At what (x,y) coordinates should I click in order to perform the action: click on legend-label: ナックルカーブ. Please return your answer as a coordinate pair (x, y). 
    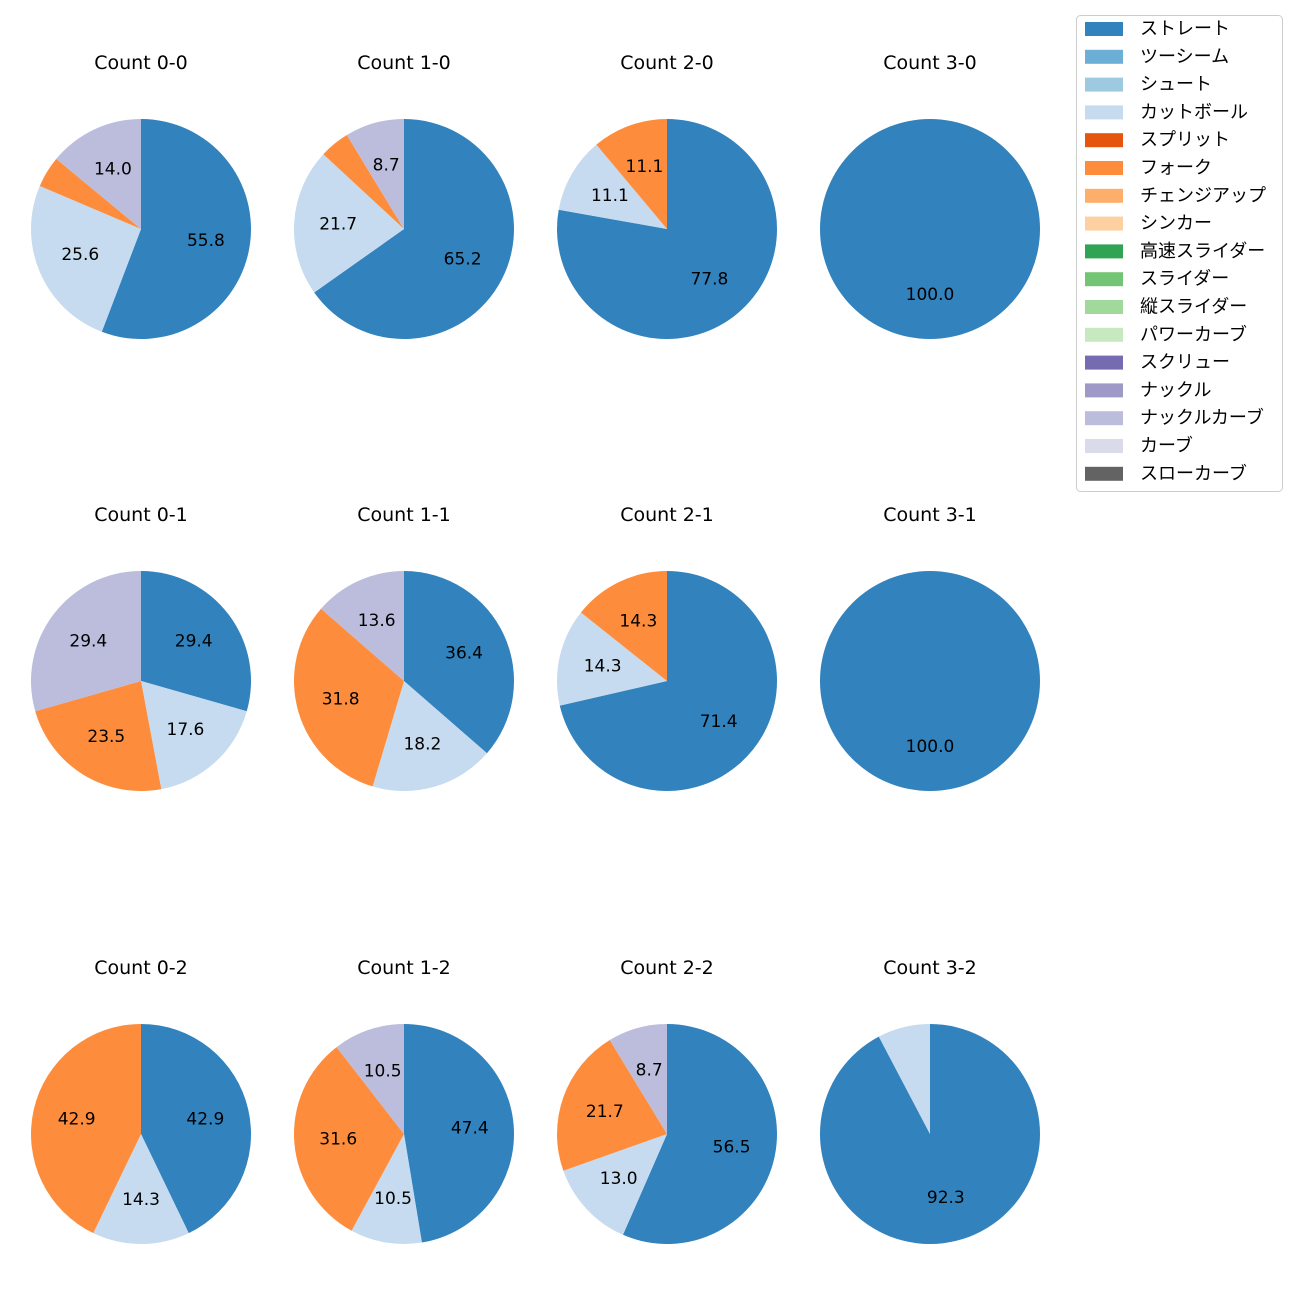
    Looking at the image, I should click on (1202, 418).